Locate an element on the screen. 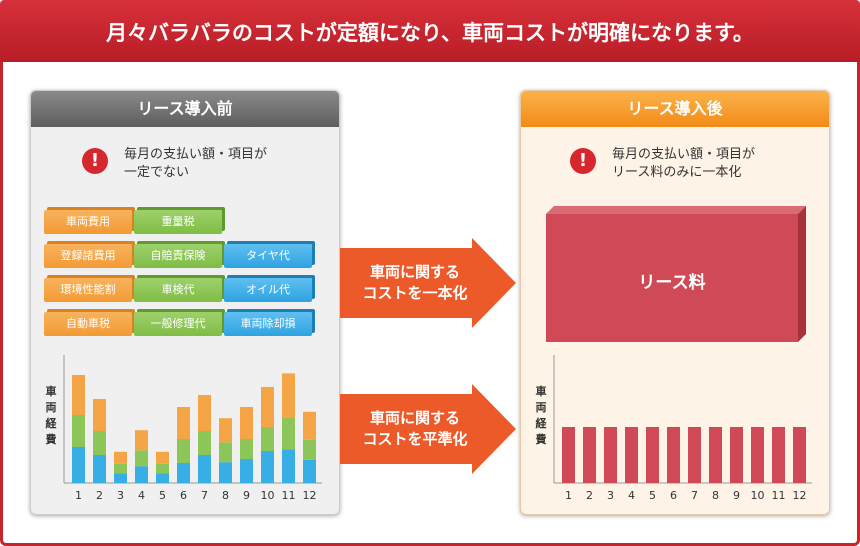 This screenshot has height=546, width=860. lease-fee-box is located at coordinates (672, 278).